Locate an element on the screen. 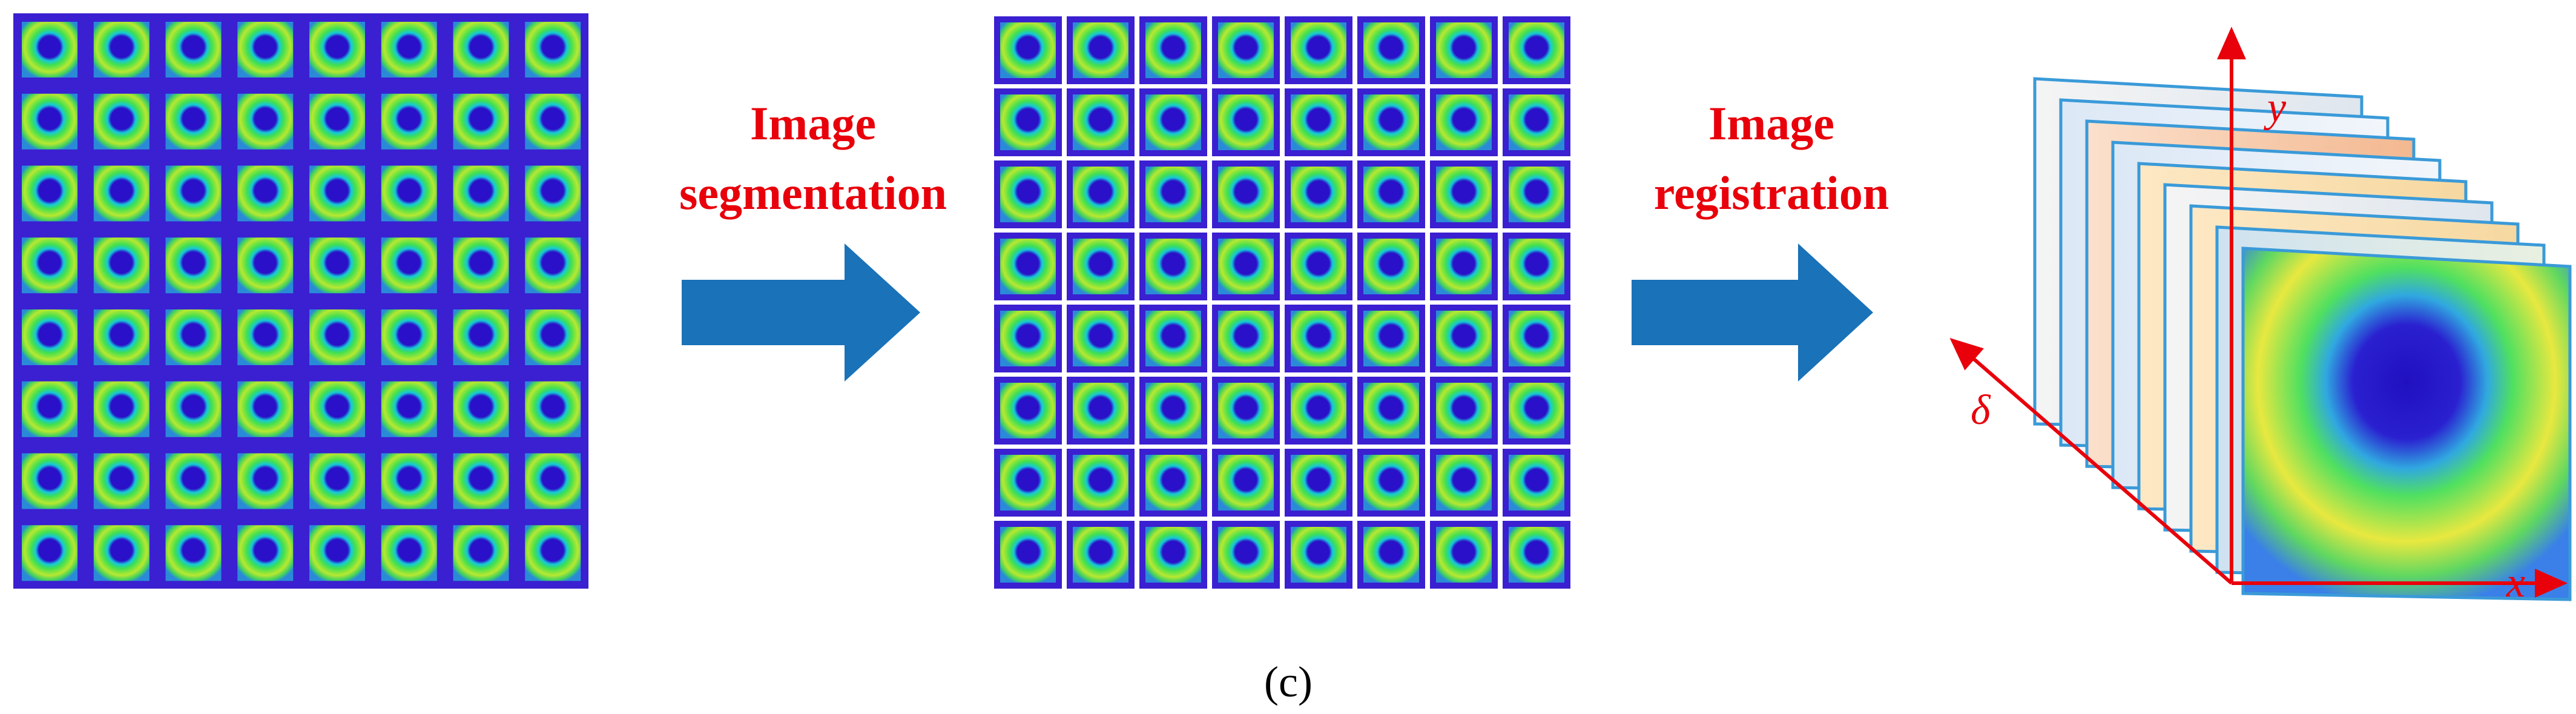 The width and height of the screenshot is (2576, 714). delta-axis is located at coordinates (2091, 461).